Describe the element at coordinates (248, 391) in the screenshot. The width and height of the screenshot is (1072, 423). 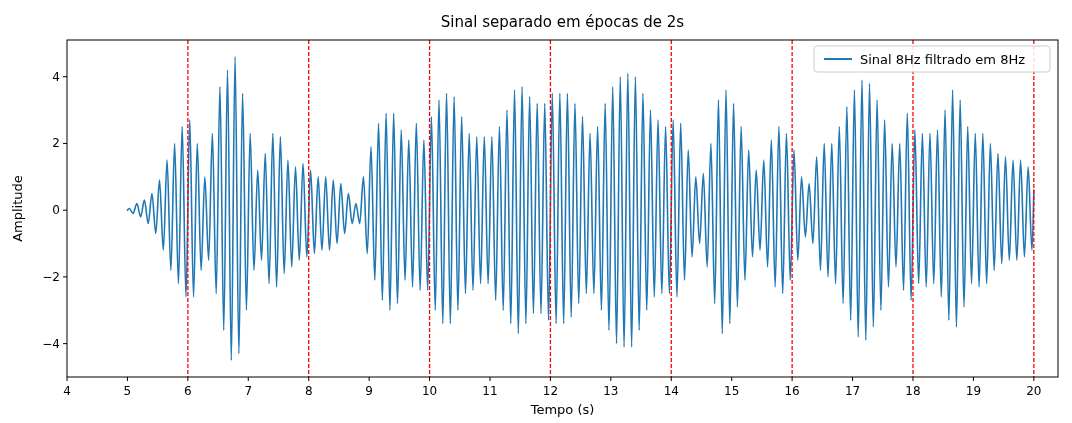
I see `x-tick-label: 7` at that location.